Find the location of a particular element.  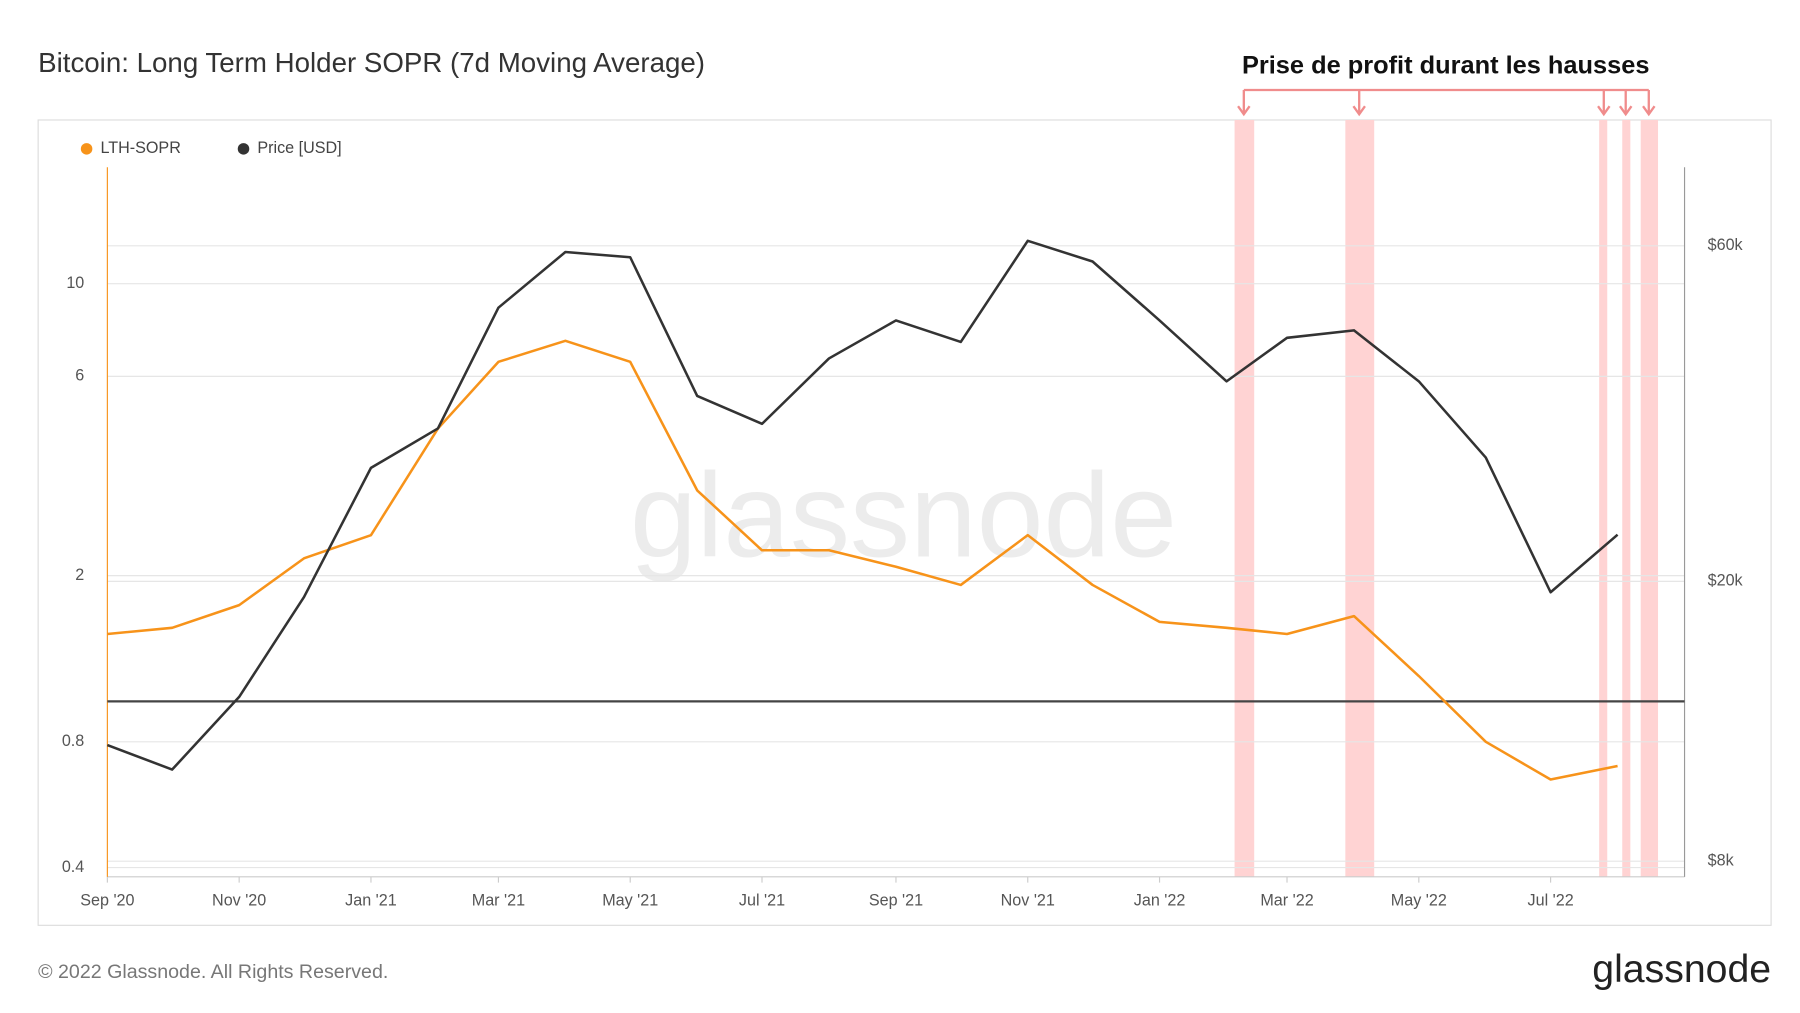

x-tick-label: Nov '20 is located at coordinates (239, 900).